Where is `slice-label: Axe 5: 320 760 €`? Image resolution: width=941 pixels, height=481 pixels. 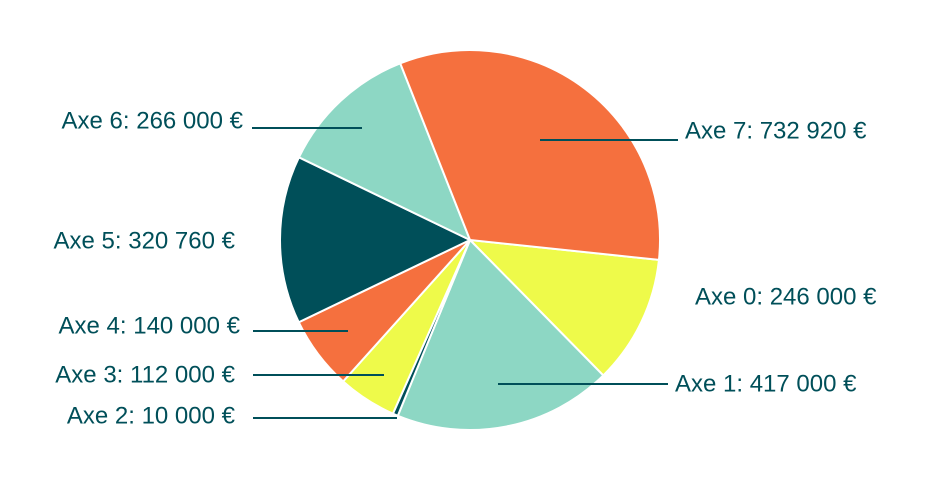
slice-label: Axe 5: 320 760 € is located at coordinates (145, 240).